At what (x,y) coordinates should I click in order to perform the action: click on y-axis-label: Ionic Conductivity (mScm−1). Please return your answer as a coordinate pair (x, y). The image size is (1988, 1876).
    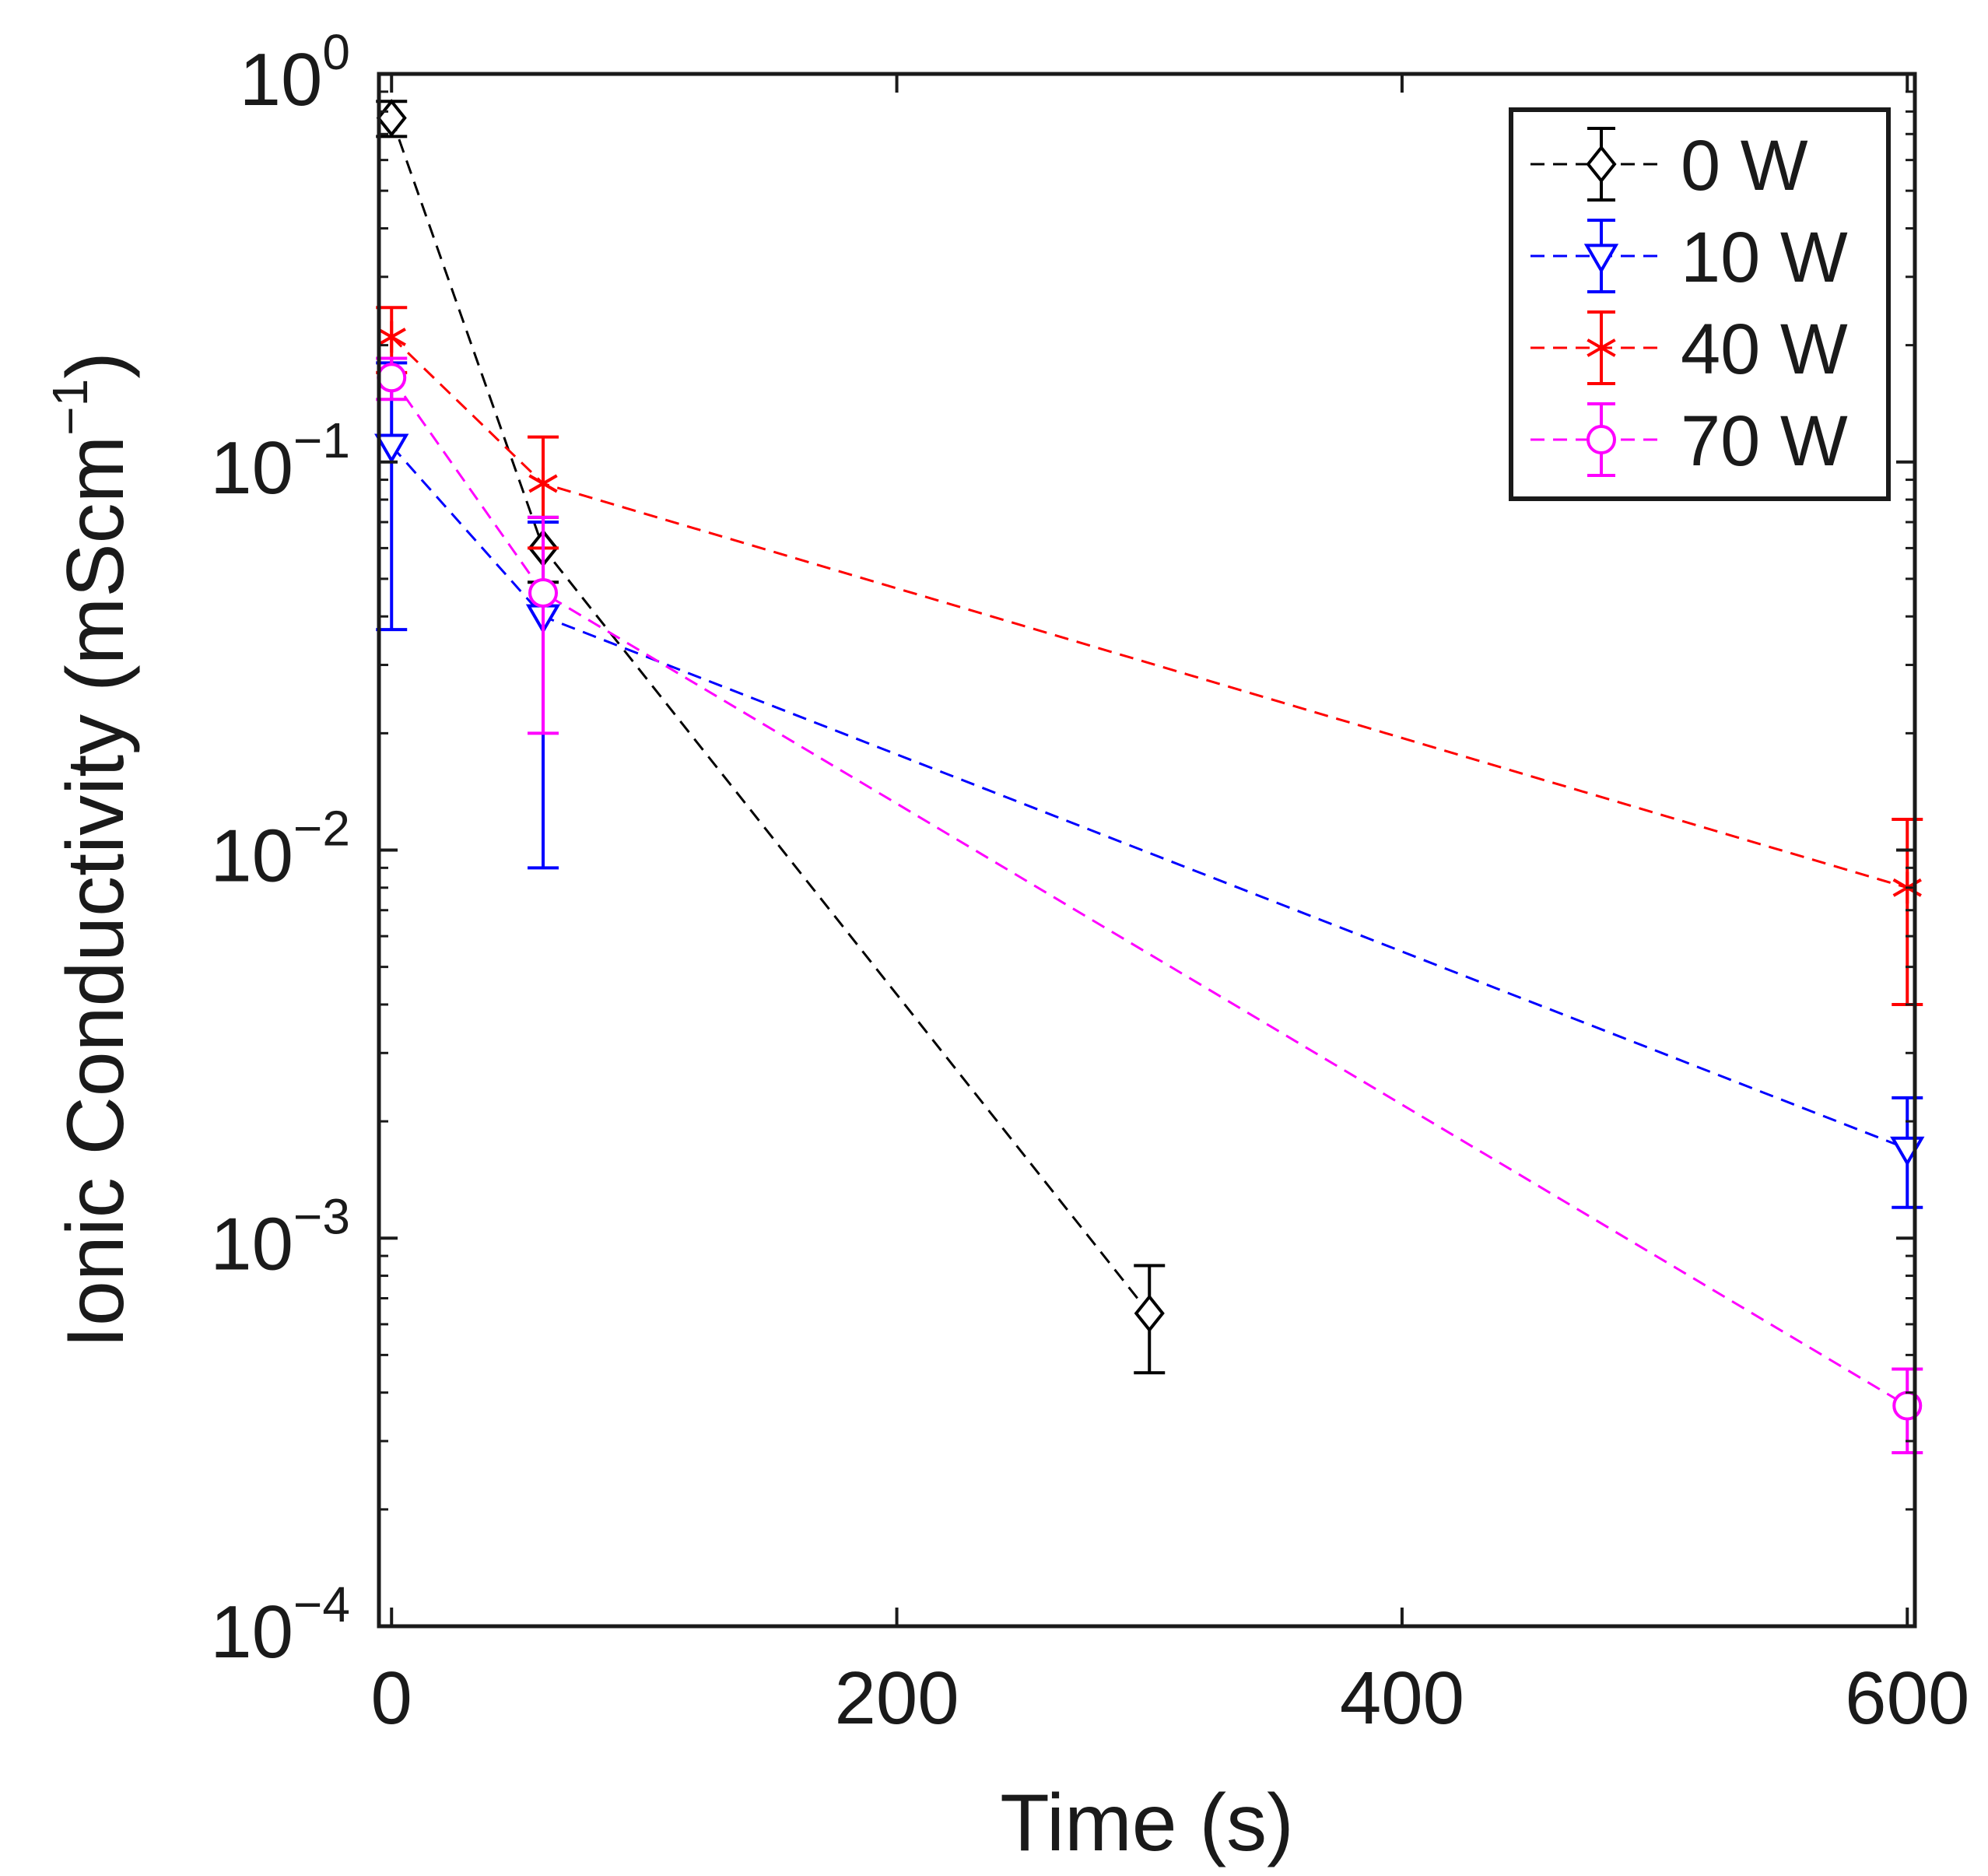
    Looking at the image, I should click on (91, 850).